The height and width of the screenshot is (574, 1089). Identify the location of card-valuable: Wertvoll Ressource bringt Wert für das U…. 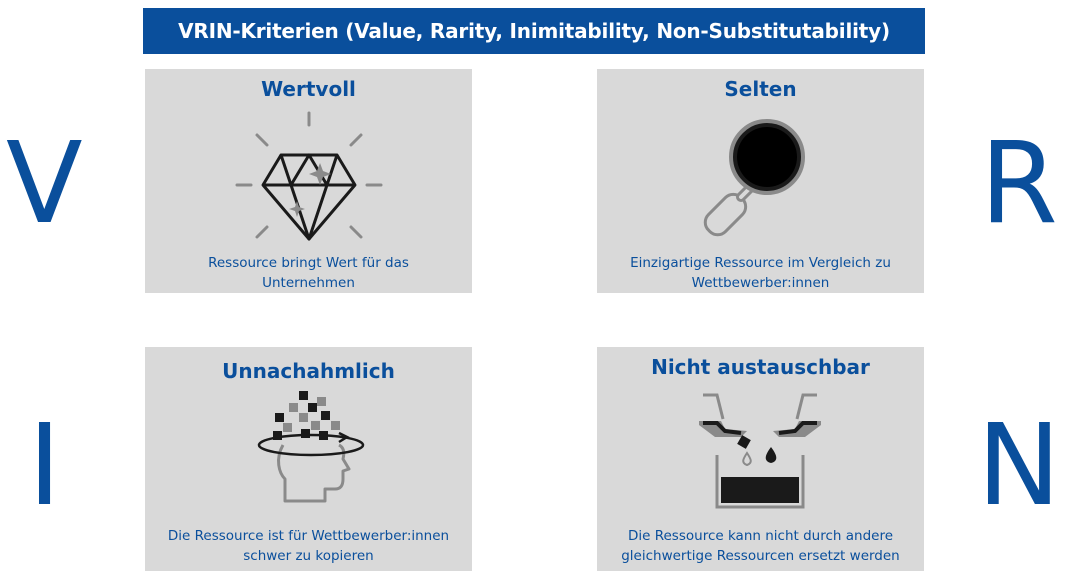
(308, 181).